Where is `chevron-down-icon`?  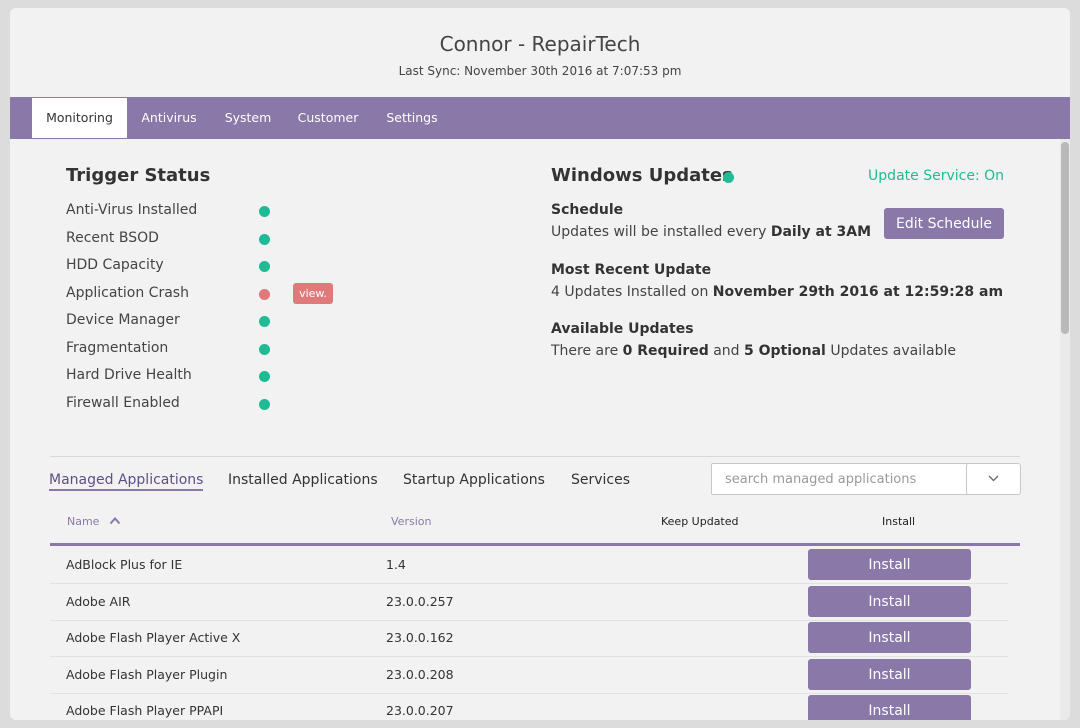 chevron-down-icon is located at coordinates (993, 478).